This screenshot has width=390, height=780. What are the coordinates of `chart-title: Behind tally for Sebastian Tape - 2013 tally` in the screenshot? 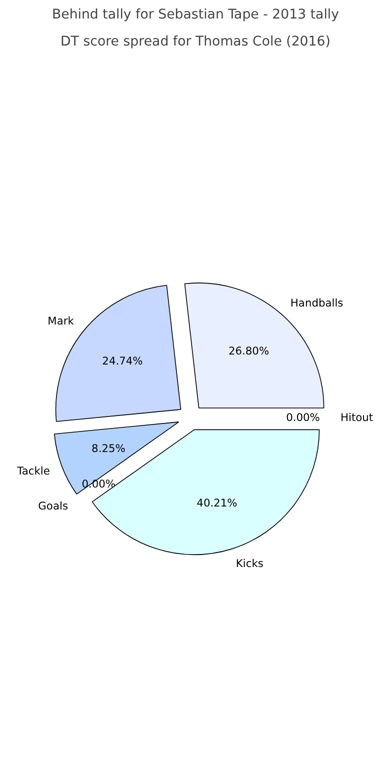 It's located at (196, 15).